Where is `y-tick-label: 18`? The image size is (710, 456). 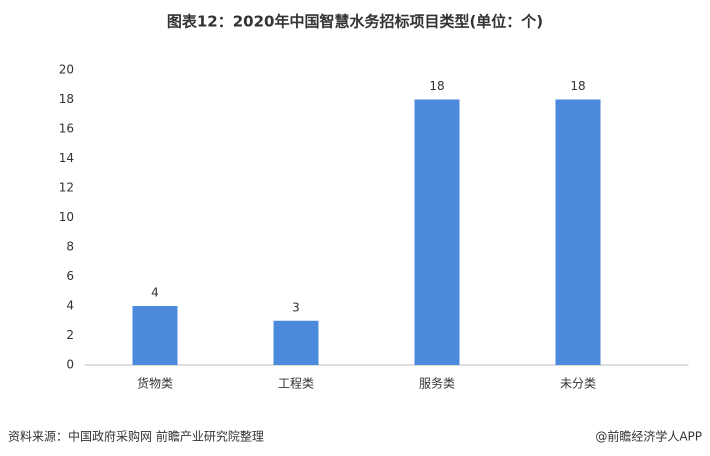 y-tick-label: 18 is located at coordinates (66, 99).